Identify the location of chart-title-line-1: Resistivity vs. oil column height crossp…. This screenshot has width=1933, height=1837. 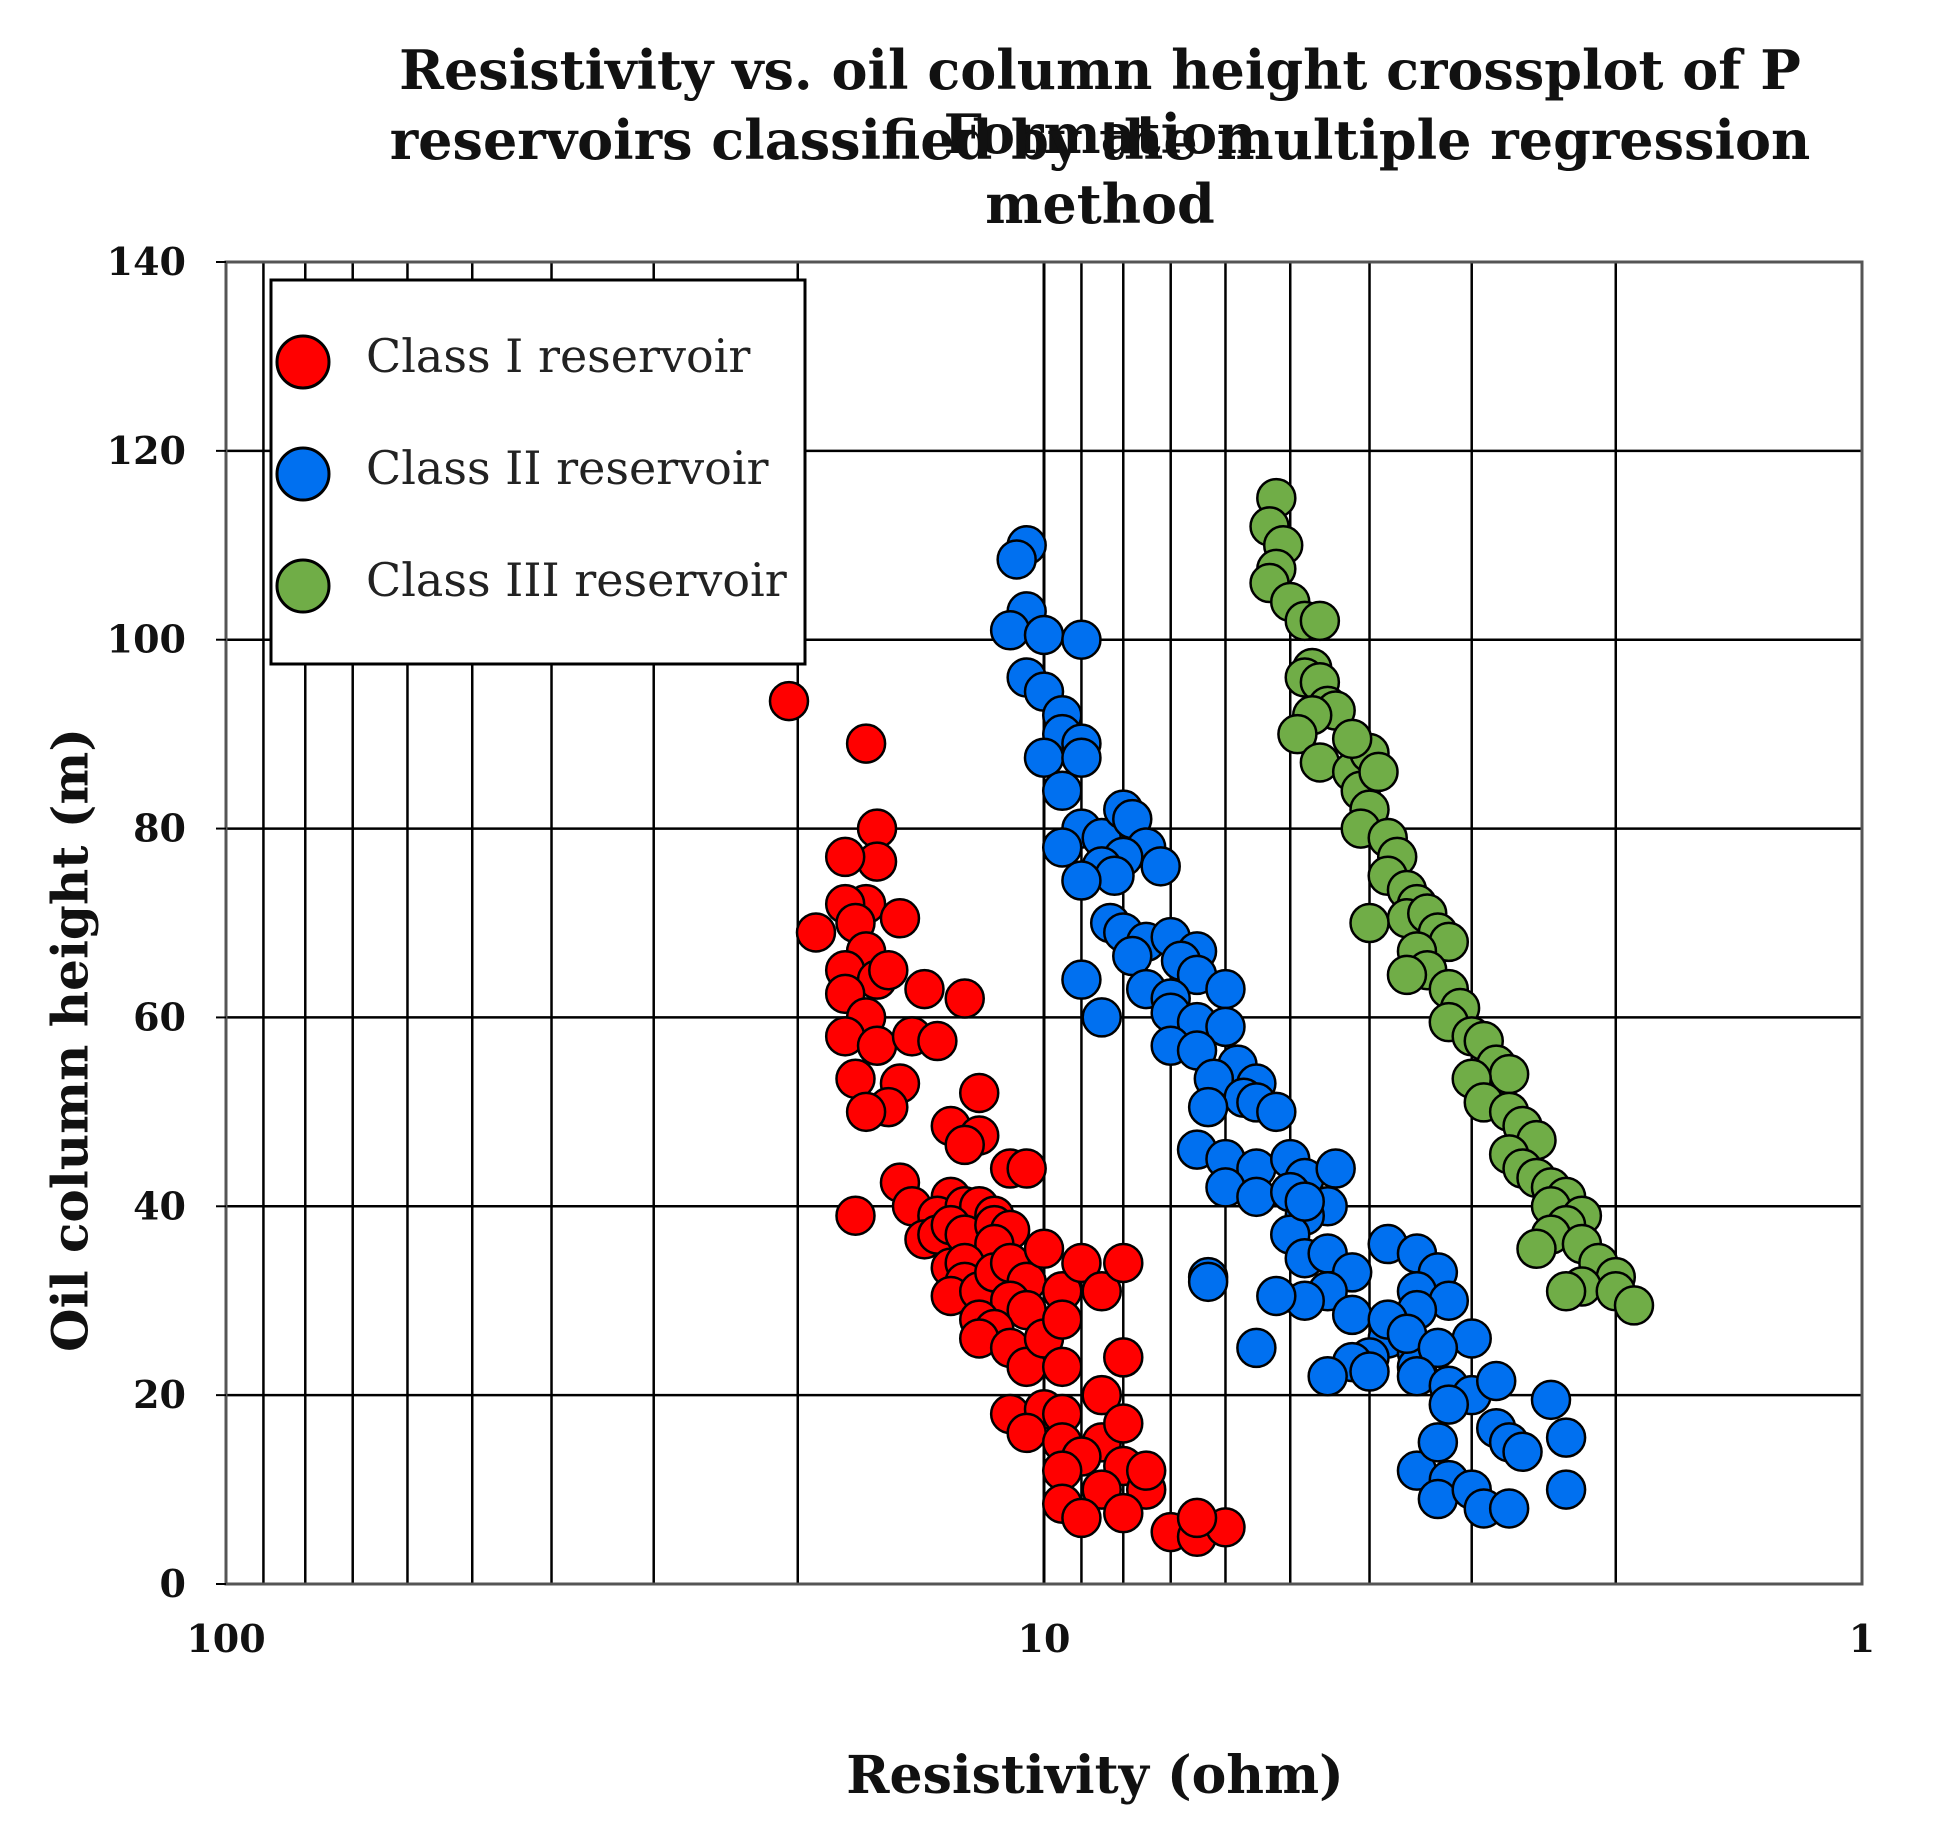
(1100, 102).